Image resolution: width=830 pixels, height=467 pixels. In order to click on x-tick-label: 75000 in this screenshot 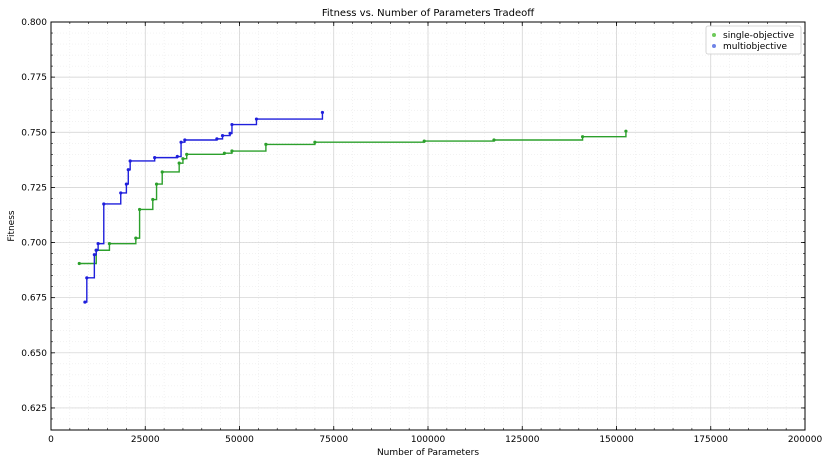, I will do `click(333, 440)`.